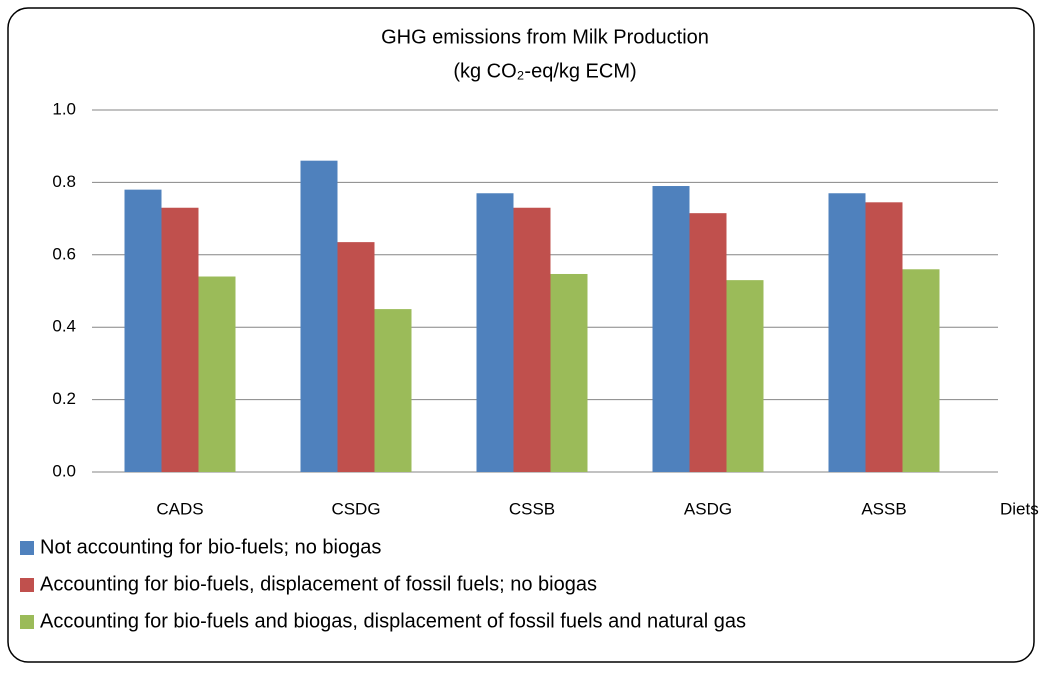 The image size is (1044, 675). I want to click on x-tick-label: CSSB, so click(532, 508).